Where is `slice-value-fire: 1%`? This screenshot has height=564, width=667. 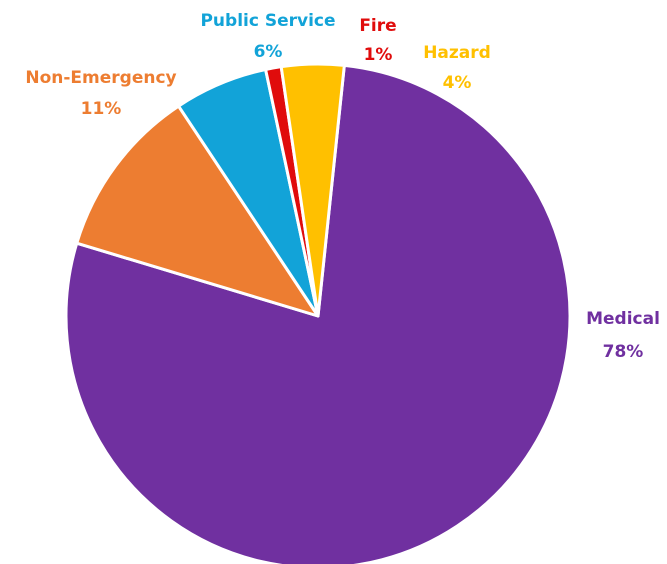 slice-value-fire: 1% is located at coordinates (378, 55).